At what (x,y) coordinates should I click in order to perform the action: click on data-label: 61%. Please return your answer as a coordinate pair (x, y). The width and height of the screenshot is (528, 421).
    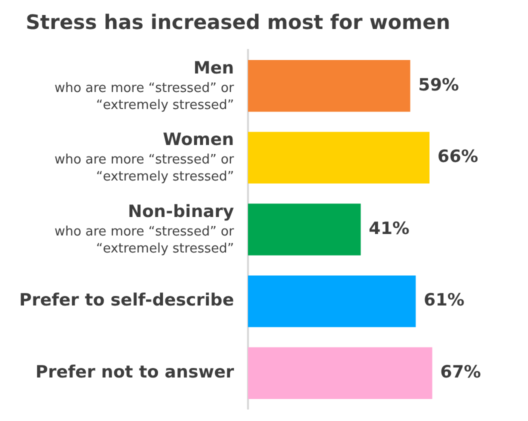
    Looking at the image, I should click on (444, 300).